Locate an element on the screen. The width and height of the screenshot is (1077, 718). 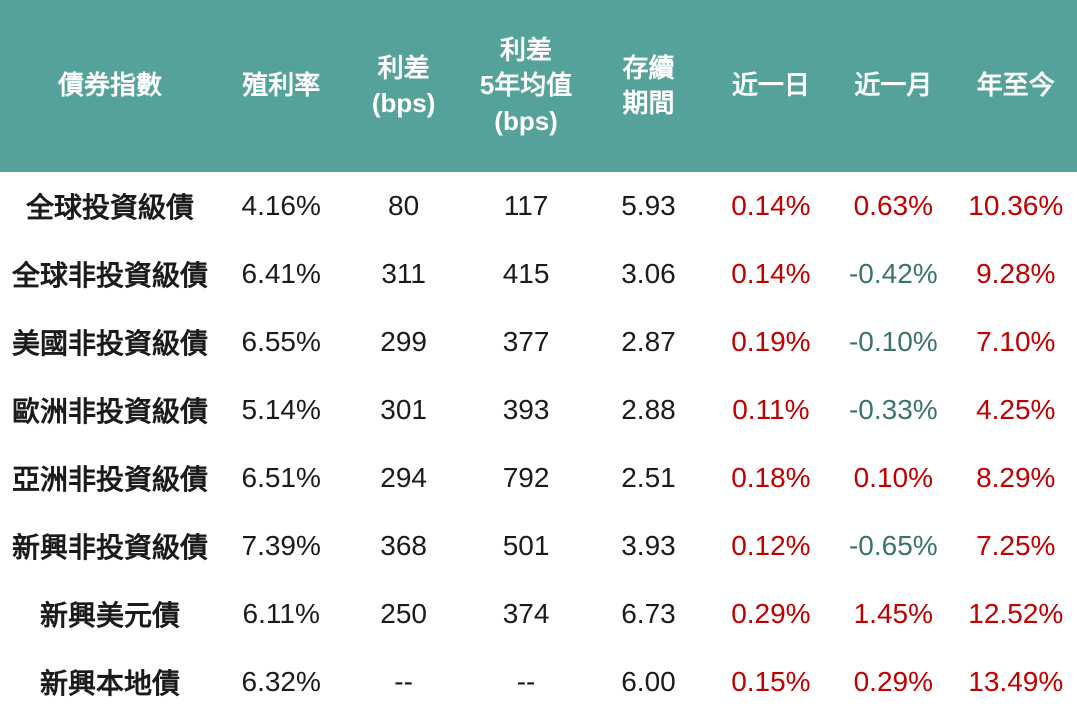
value-cell: 3.93 is located at coordinates (648, 545).